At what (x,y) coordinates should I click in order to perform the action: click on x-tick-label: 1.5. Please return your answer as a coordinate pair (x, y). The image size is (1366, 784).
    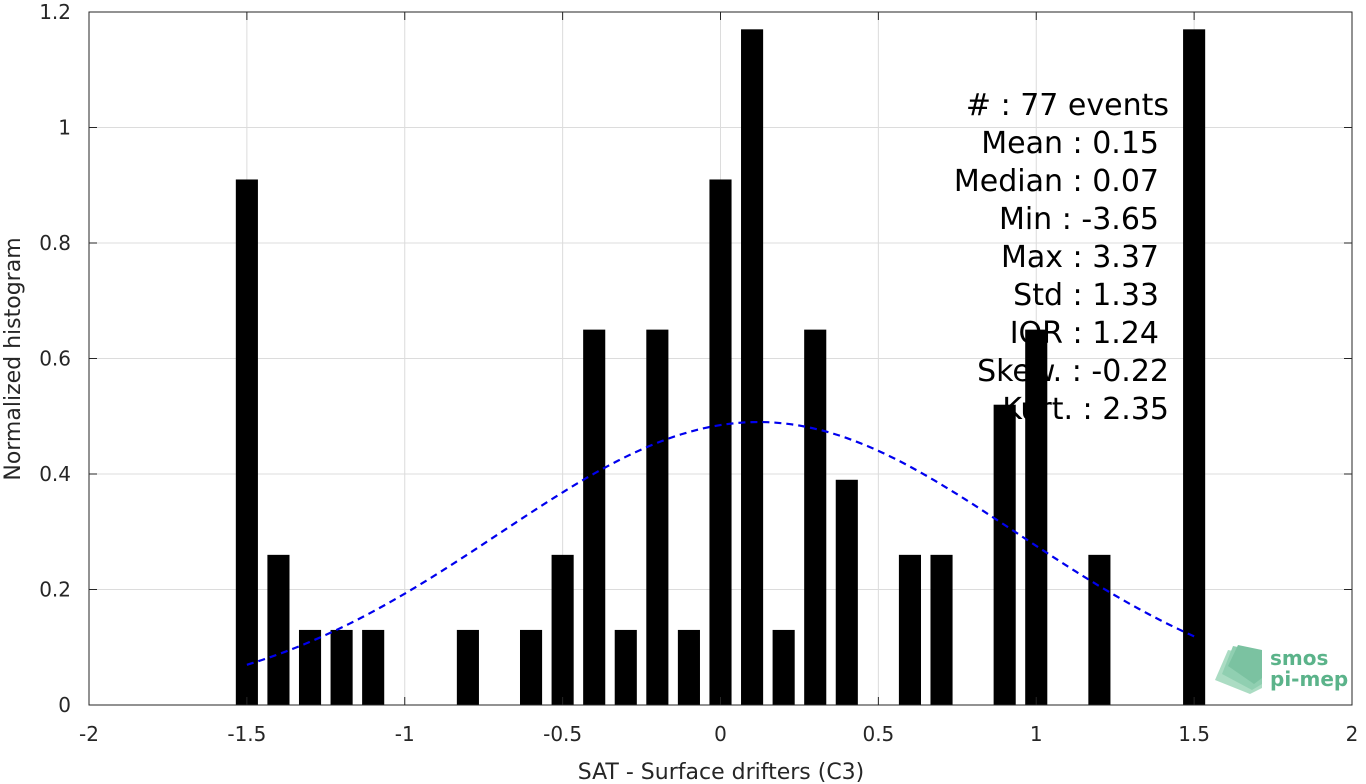
    Looking at the image, I should click on (1194, 734).